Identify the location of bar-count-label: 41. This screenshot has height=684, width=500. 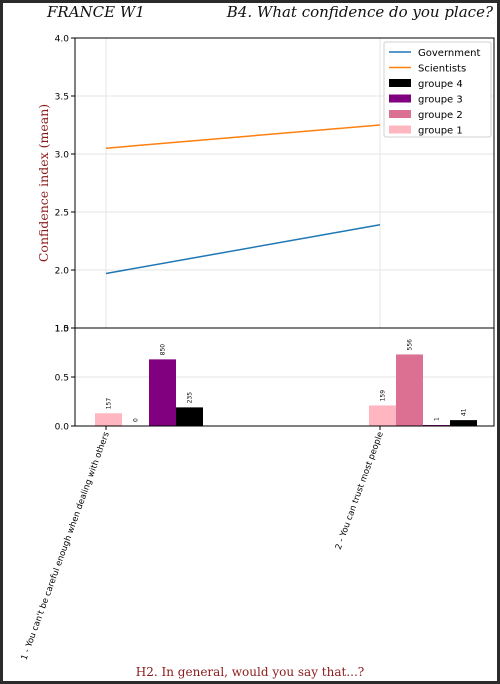
(464, 412).